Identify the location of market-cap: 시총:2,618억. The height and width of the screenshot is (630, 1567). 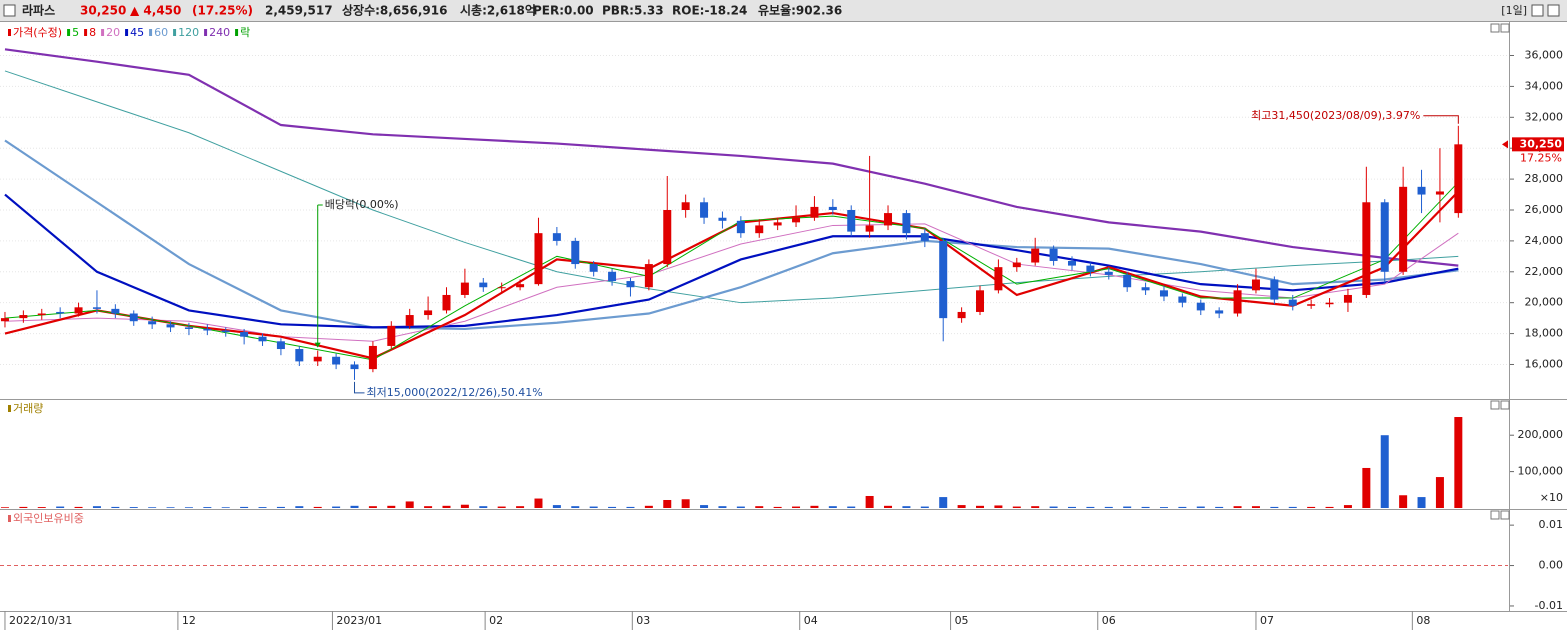
(498, 10).